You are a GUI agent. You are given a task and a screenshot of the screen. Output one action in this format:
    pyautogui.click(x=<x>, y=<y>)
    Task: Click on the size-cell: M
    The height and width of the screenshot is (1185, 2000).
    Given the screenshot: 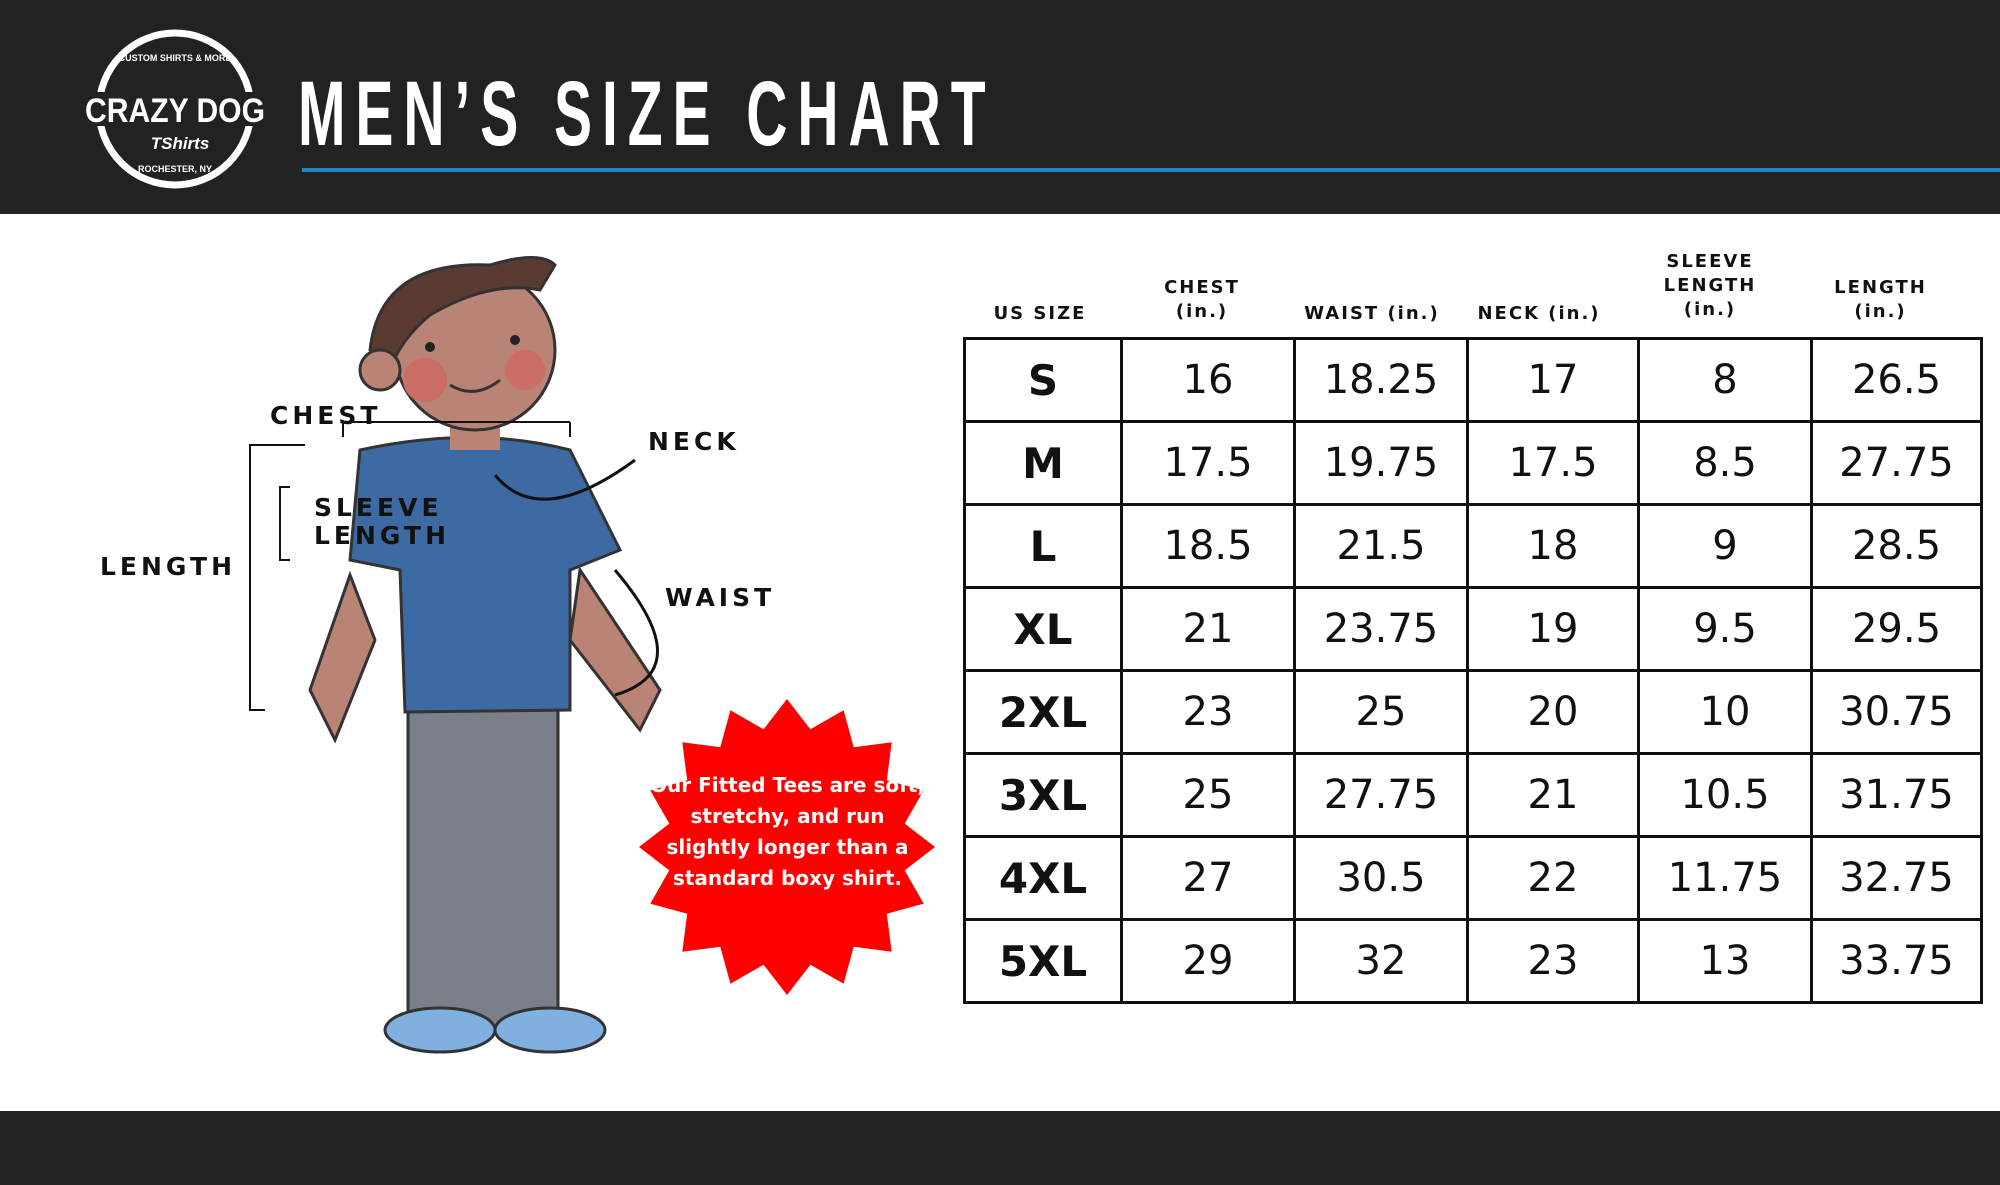 What is the action you would take?
    pyautogui.click(x=1043, y=463)
    